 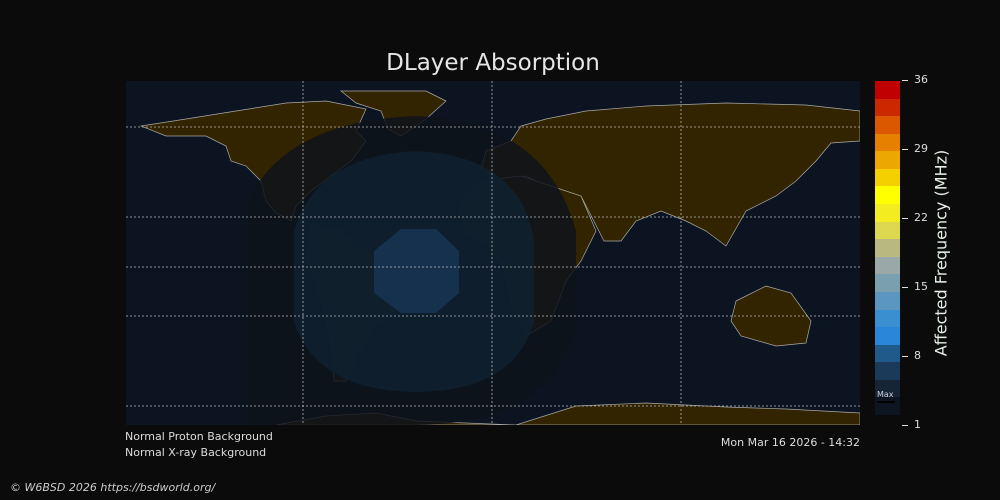 I want to click on colorbar-tick: 29, so click(x=915, y=149).